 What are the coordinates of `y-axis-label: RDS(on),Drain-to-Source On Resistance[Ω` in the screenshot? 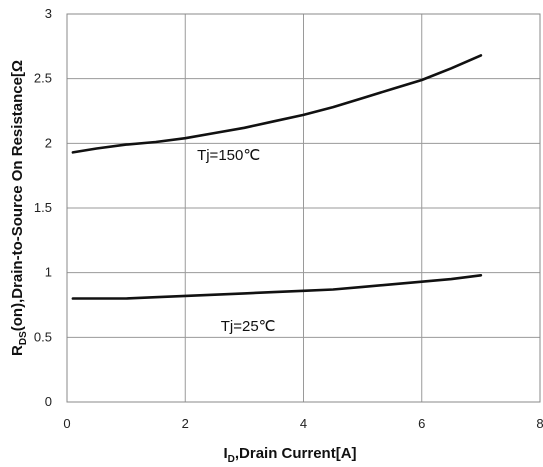 It's located at (19, 208).